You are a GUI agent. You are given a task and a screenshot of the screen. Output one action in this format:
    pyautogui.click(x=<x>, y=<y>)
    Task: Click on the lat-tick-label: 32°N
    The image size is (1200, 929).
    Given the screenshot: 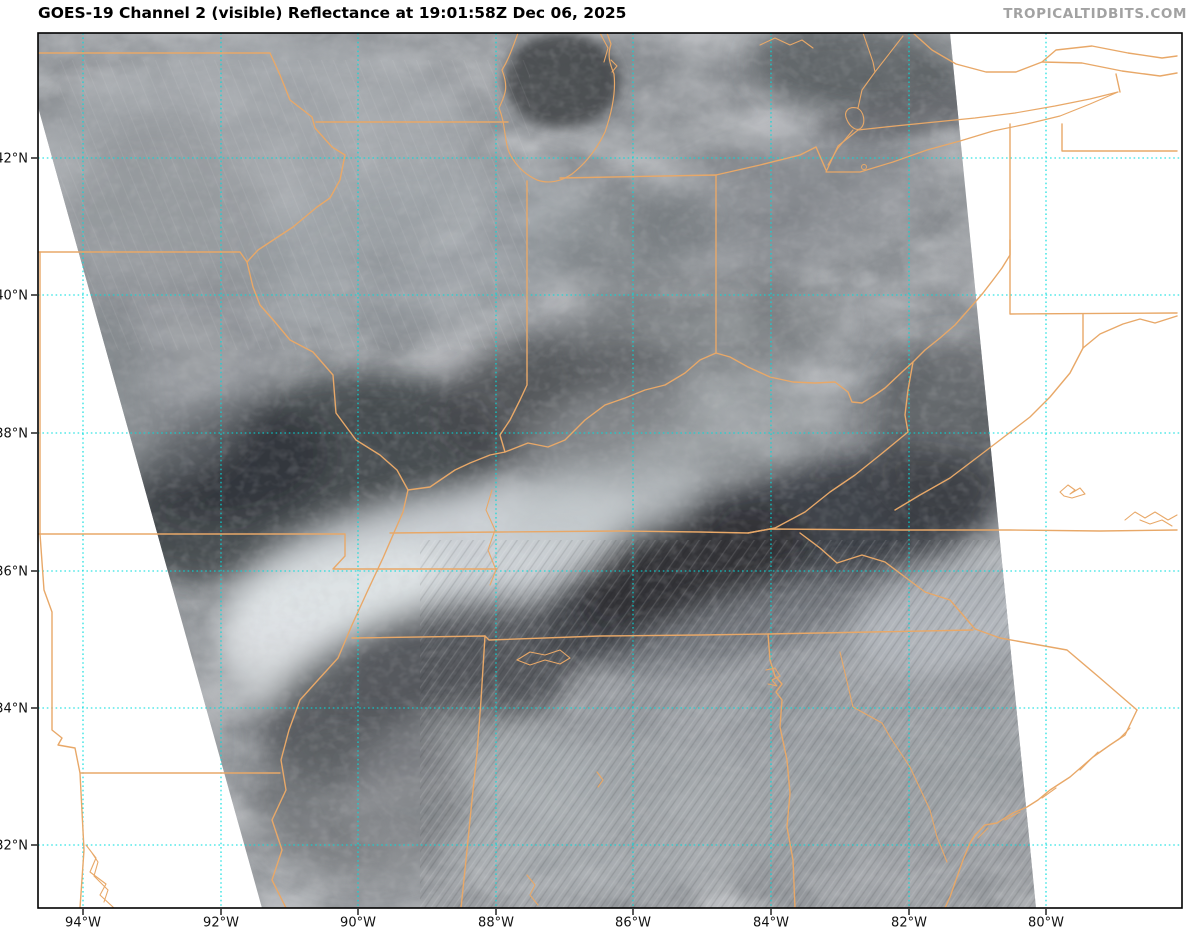 What is the action you would take?
    pyautogui.click(x=14, y=846)
    